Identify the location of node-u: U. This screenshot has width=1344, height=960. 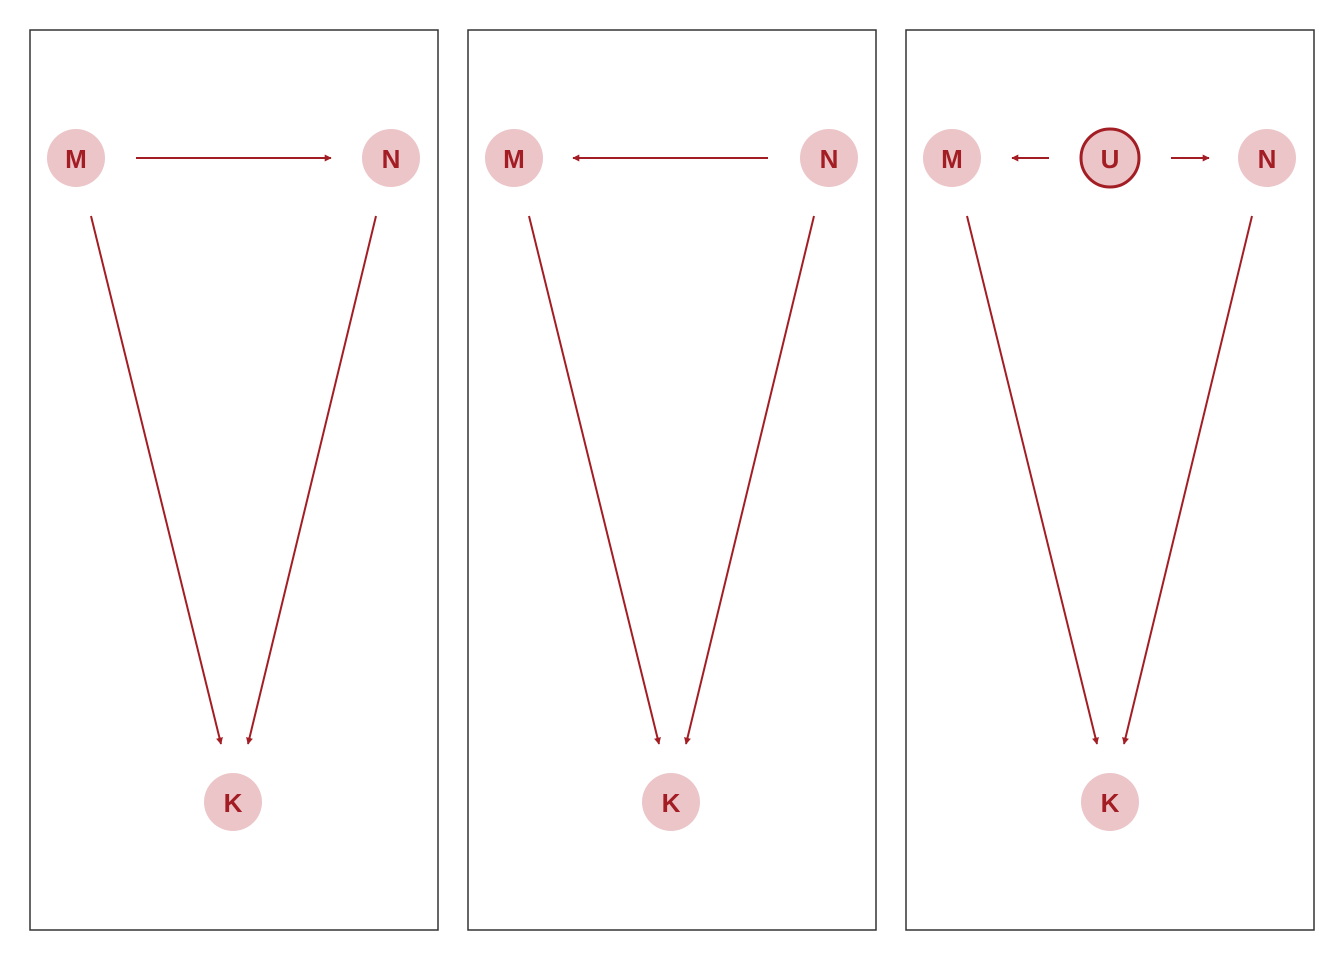
(1110, 158).